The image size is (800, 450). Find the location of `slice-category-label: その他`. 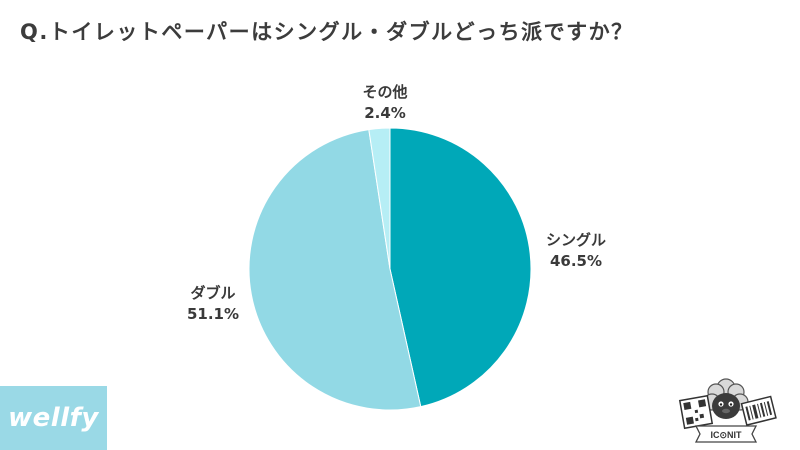

slice-category-label: その他 is located at coordinates (384, 92).